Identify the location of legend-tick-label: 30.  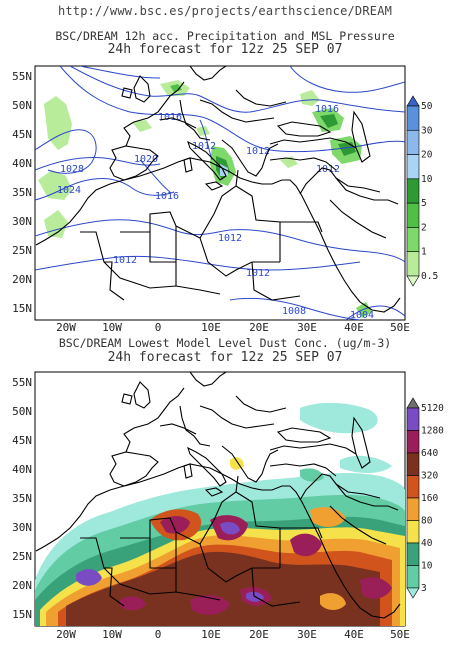
(427, 130).